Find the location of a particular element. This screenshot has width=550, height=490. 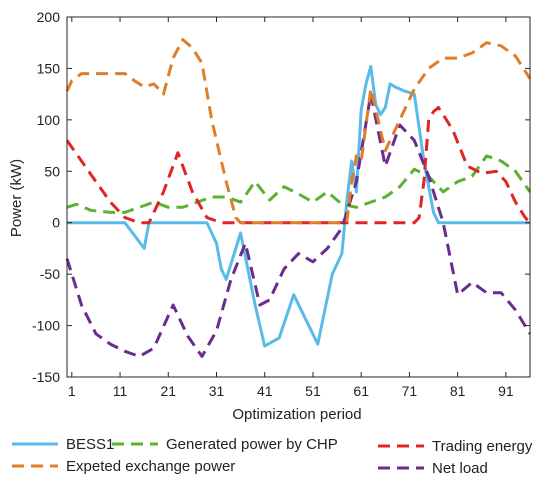

legend-entry-net-load: Net load is located at coordinates (433, 468).